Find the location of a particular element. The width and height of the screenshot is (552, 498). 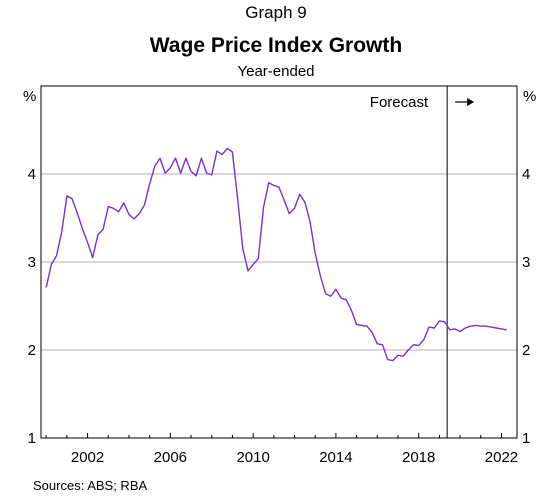

y-tick-labels-right: 1 2 3 4 is located at coordinates (526, 306).